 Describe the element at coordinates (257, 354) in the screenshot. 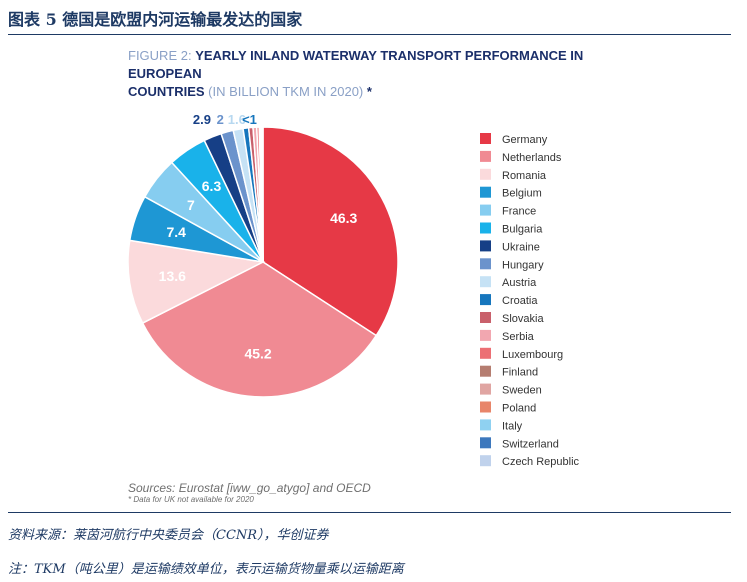

I see `data-label-netherlands: 45.2` at that location.